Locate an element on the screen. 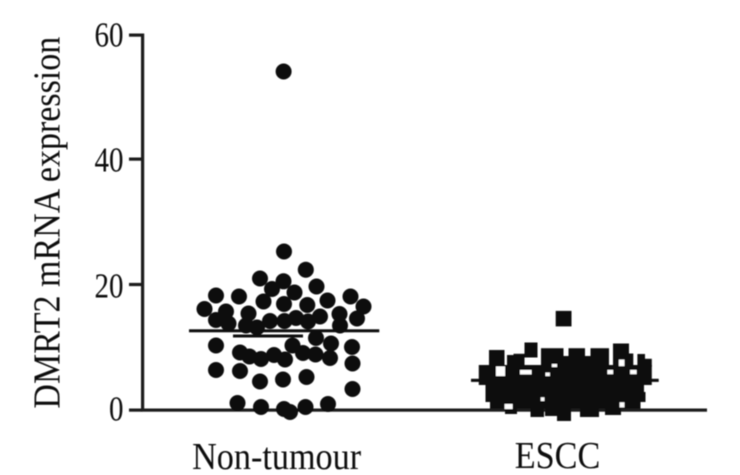 The width and height of the screenshot is (740, 475). svg-text: 40 is located at coordinates (109, 159).